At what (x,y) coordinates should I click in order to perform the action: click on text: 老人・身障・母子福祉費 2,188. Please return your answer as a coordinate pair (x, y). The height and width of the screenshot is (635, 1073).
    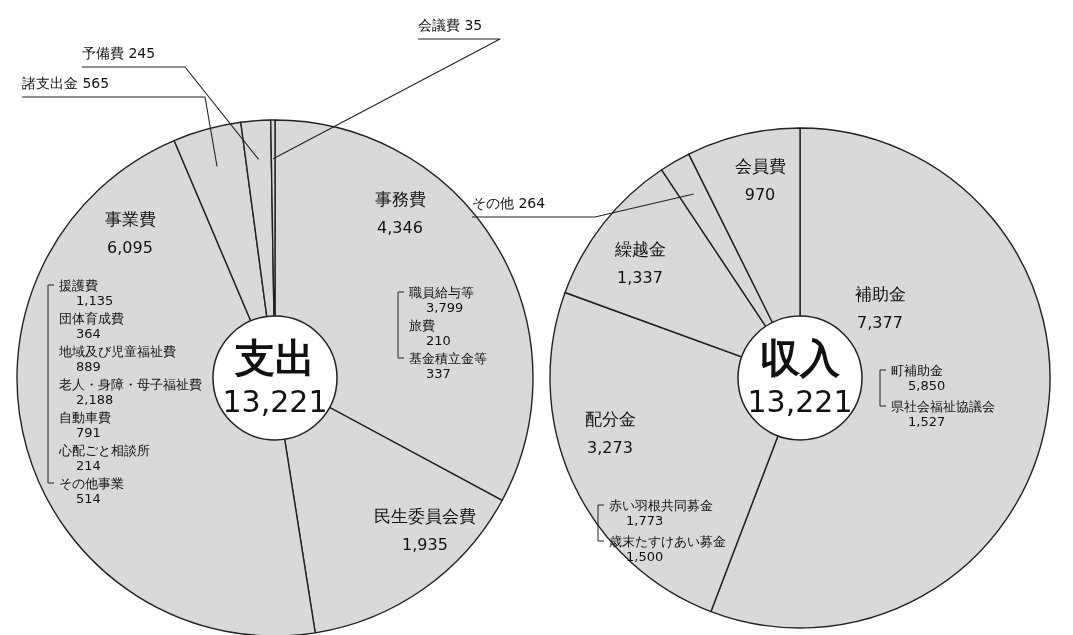
    Looking at the image, I should click on (130, 392).